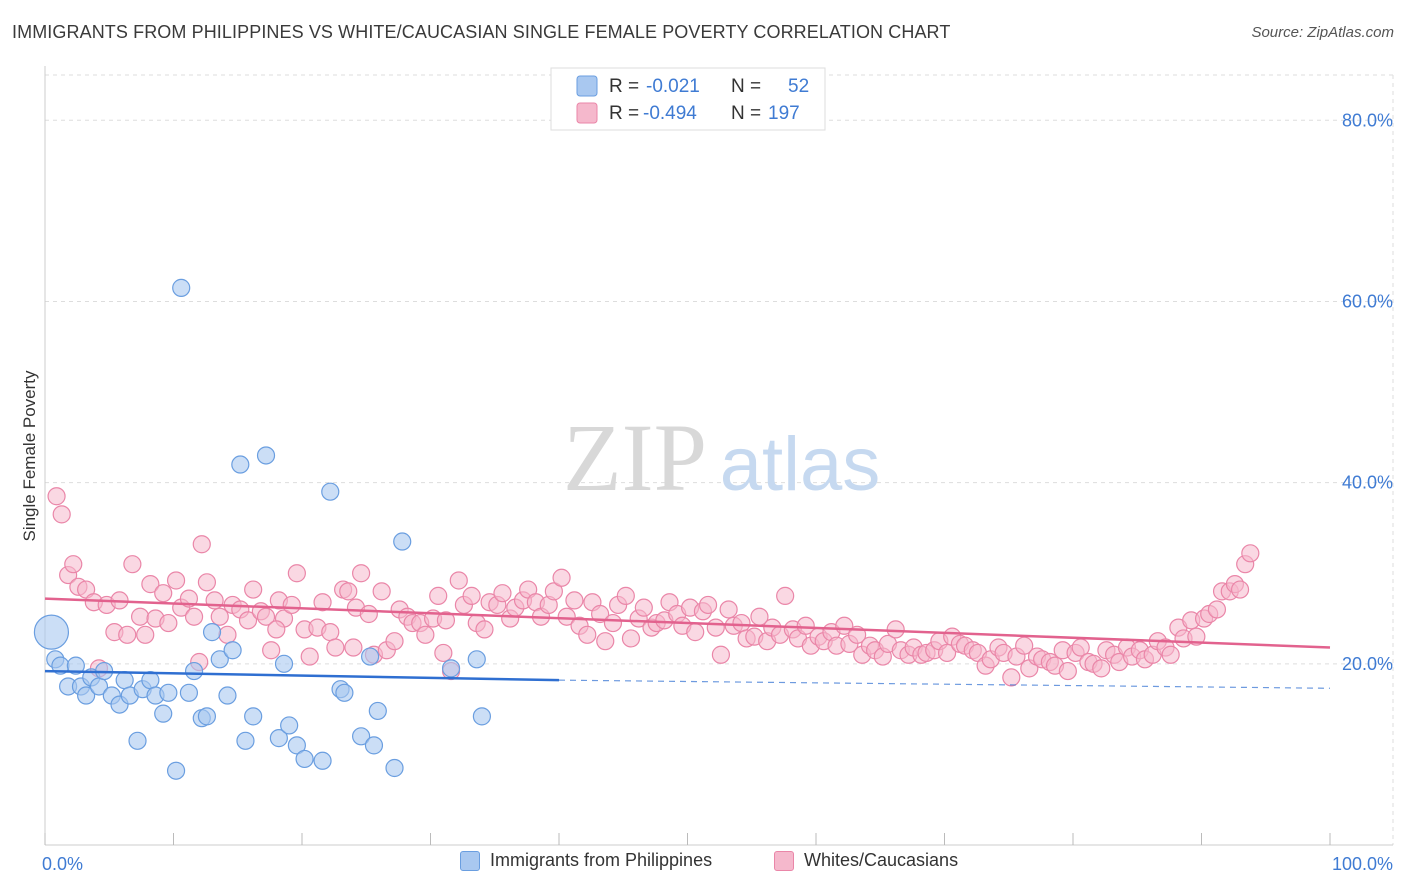  What do you see at coordinates (798, 86) in the screenshot?
I see `legend-n-value: 52` at bounding box center [798, 86].